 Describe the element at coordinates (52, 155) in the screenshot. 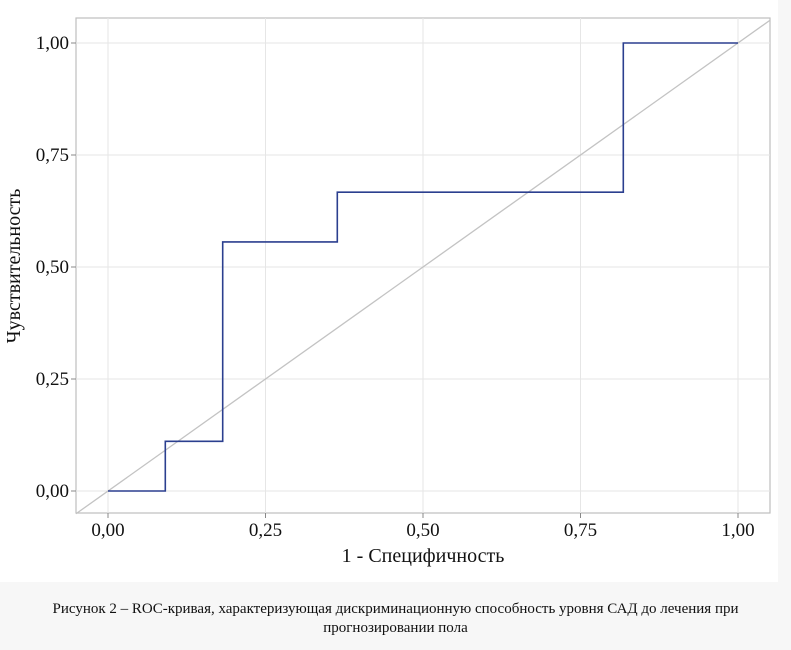

I see `y-tick-label: 0,75` at that location.